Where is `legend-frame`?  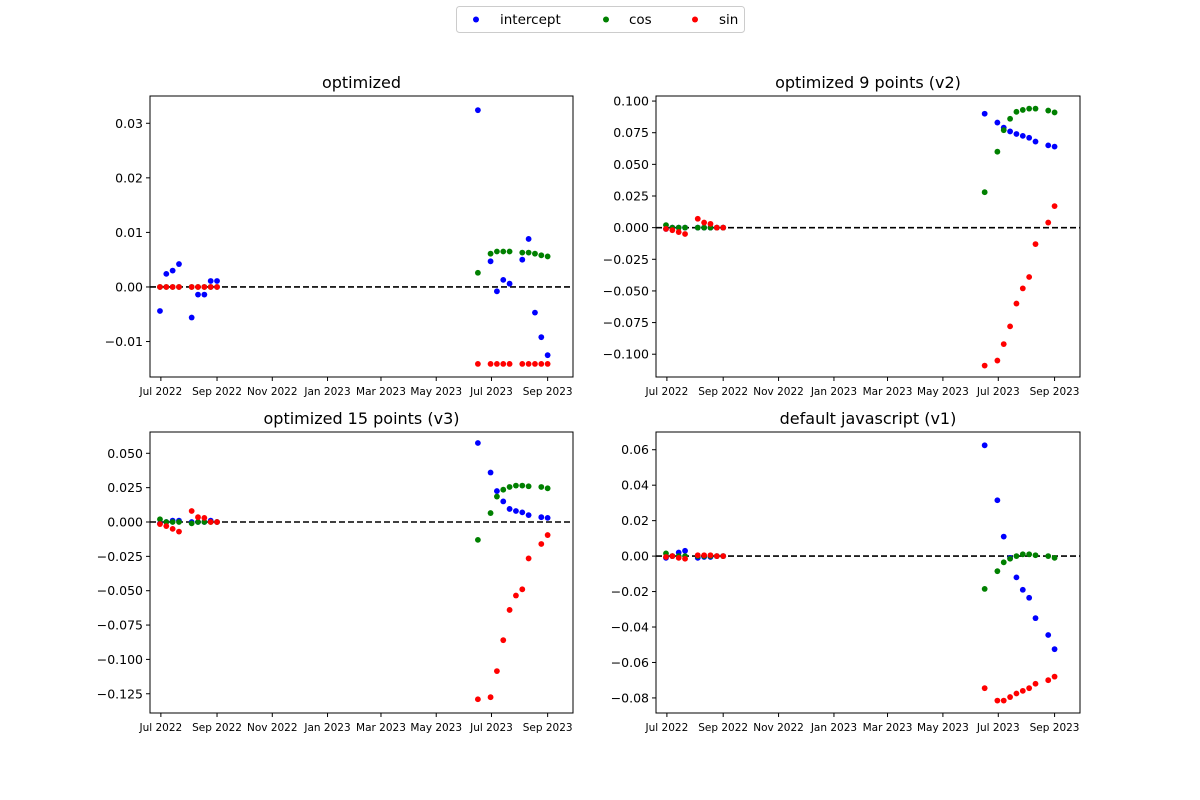 legend-frame is located at coordinates (600, 19).